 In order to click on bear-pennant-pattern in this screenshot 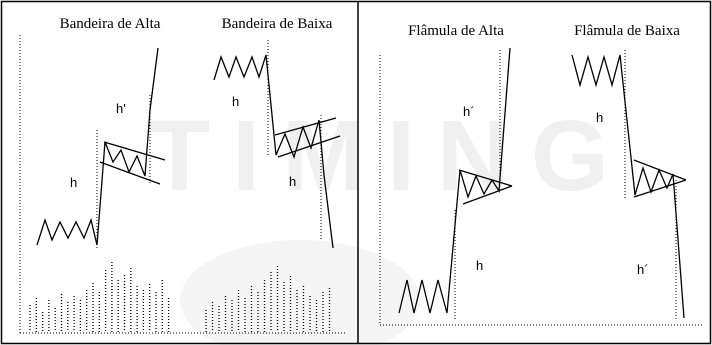, I will do `click(629, 186)`.